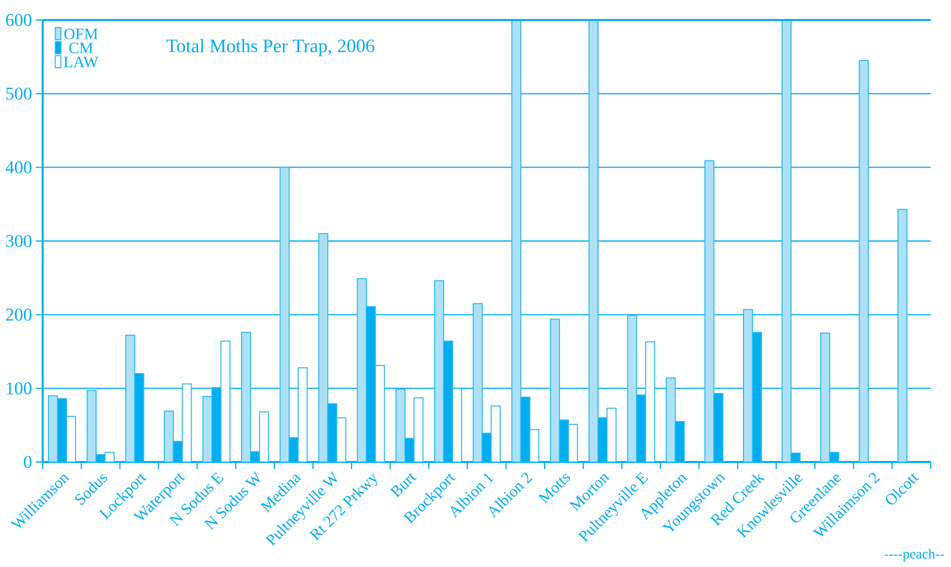 The height and width of the screenshot is (567, 951). What do you see at coordinates (81, 62) in the screenshot?
I see `legend-label: LAW` at bounding box center [81, 62].